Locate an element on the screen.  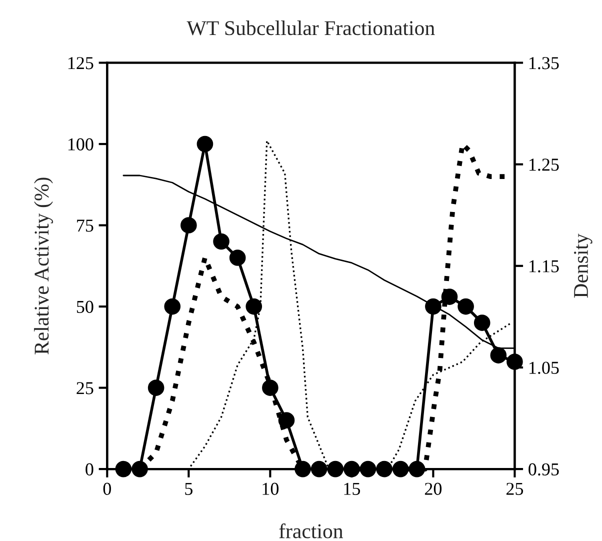
y2-tick-label: 1.05 is located at coordinates (544, 368).